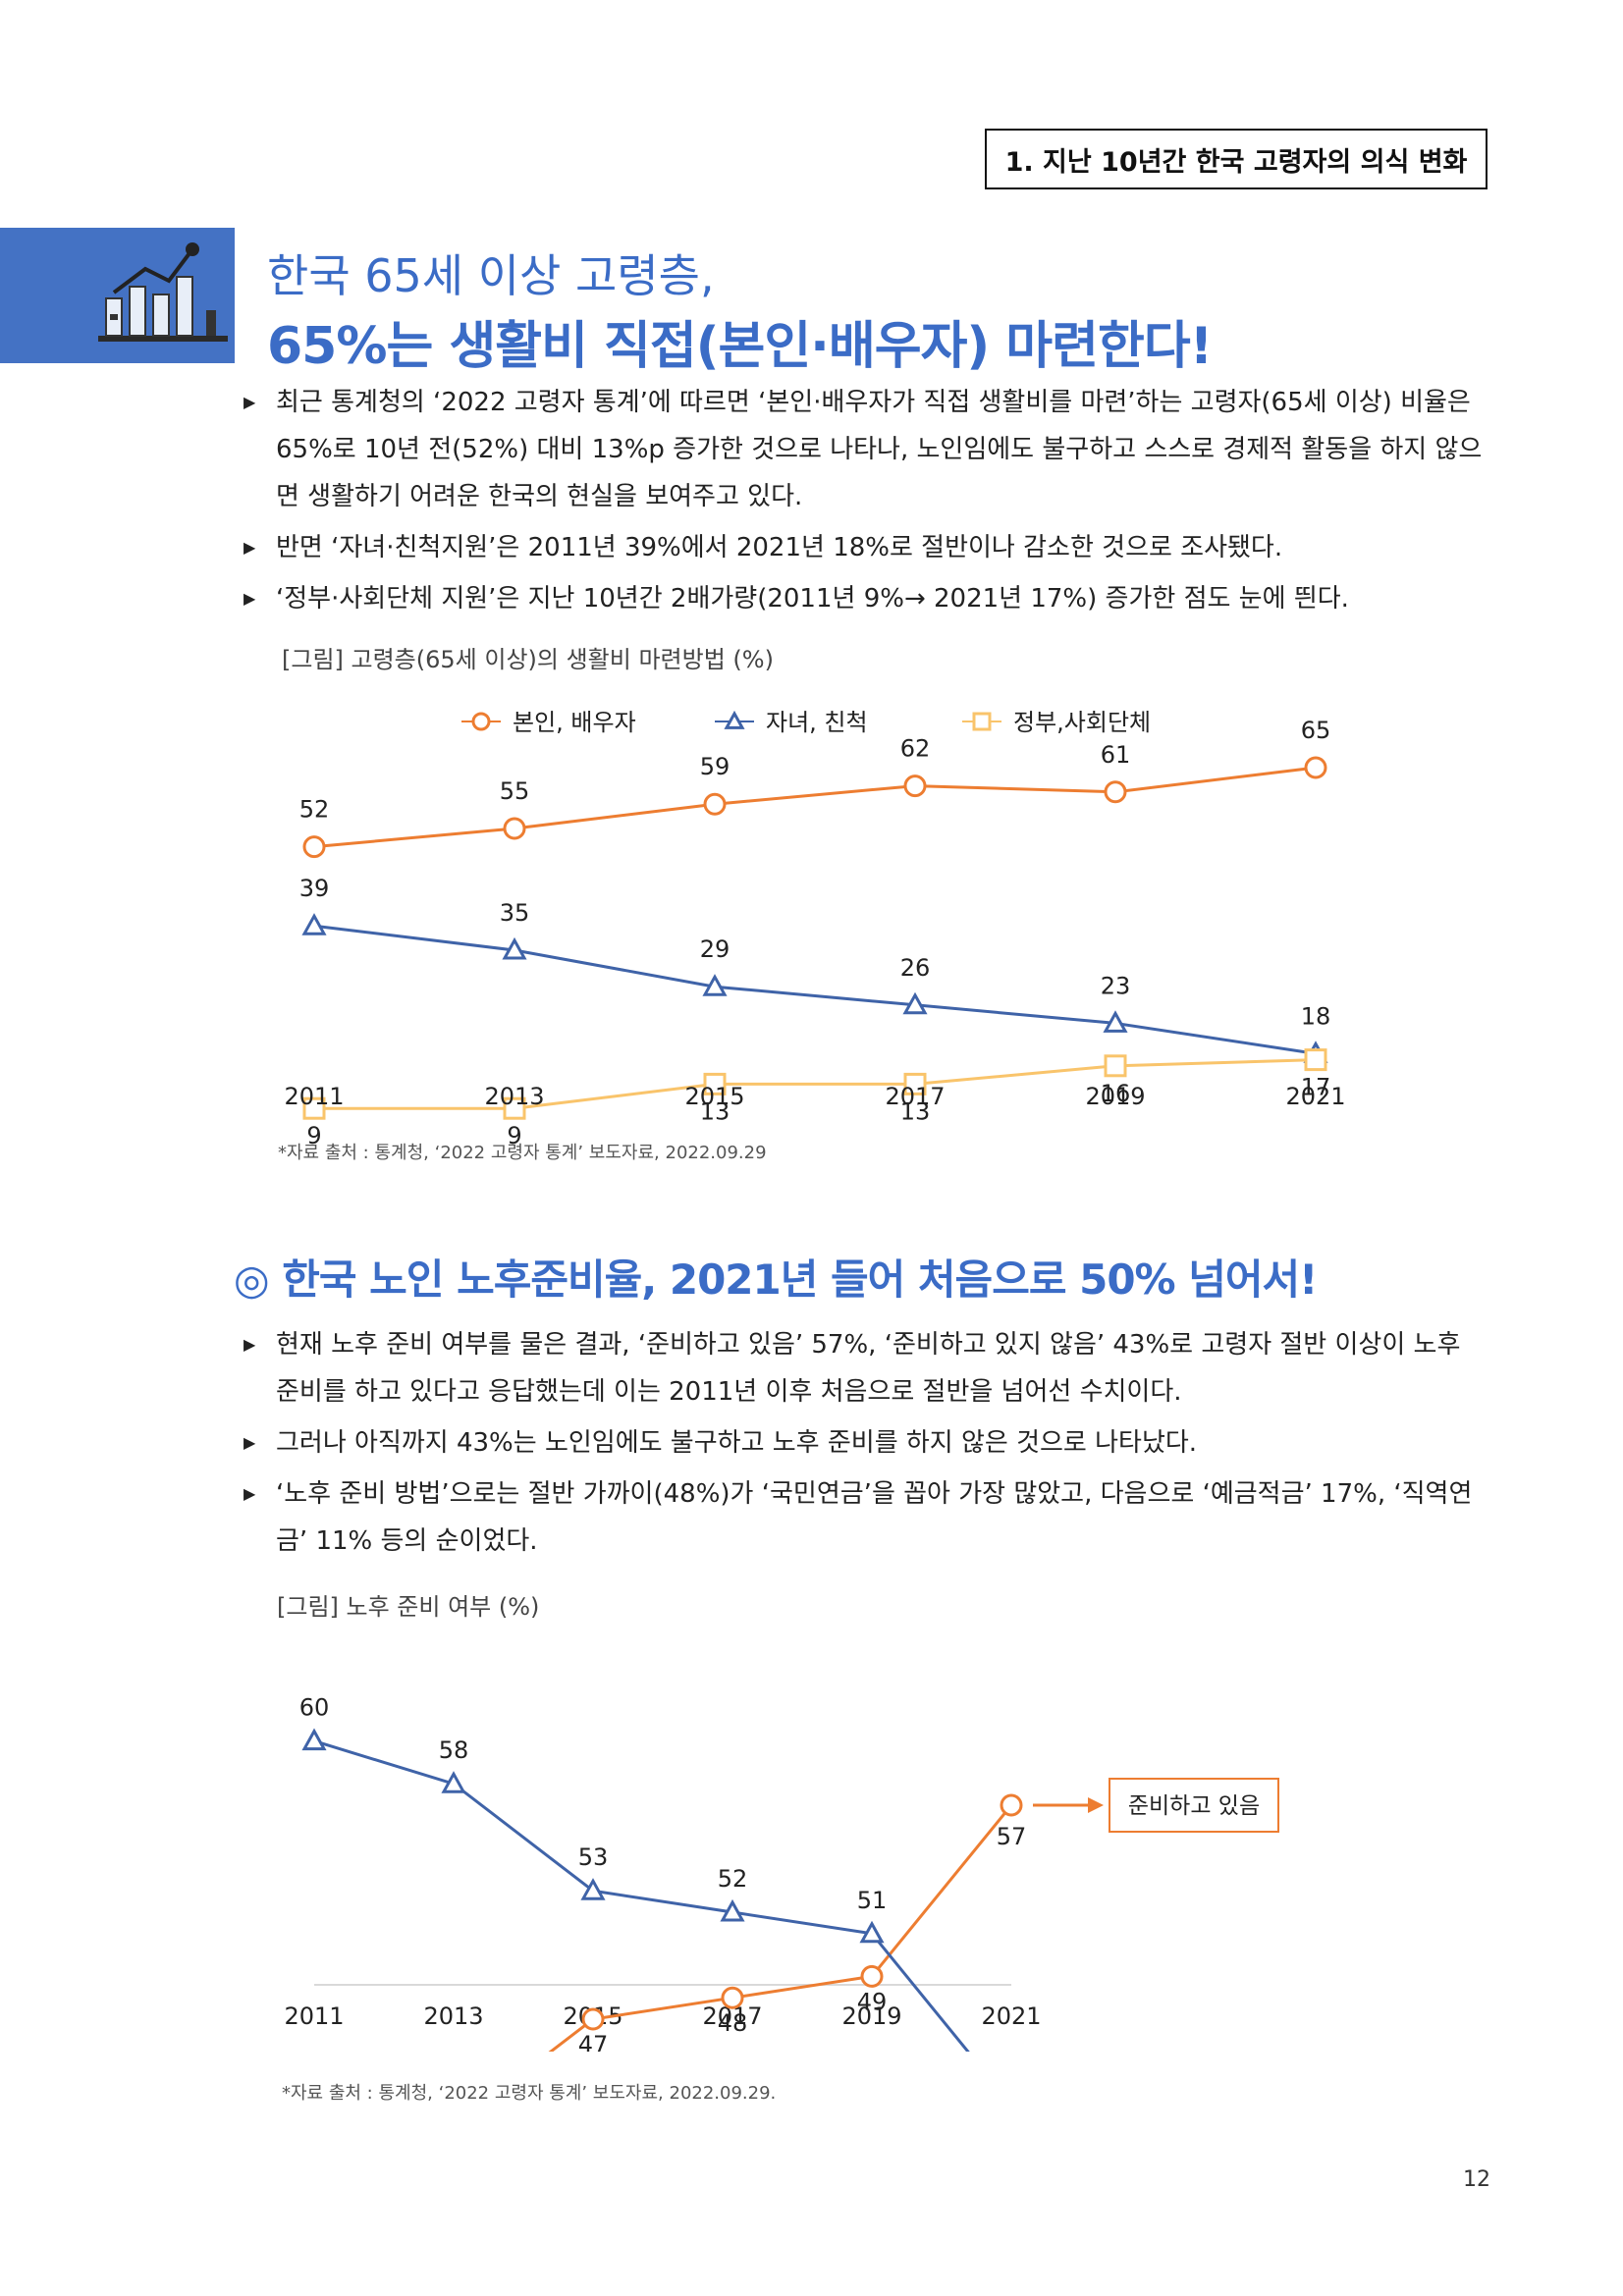 Image resolution: width=1623 pixels, height=2296 pixels. I want to click on title-banner, so click(117, 296).